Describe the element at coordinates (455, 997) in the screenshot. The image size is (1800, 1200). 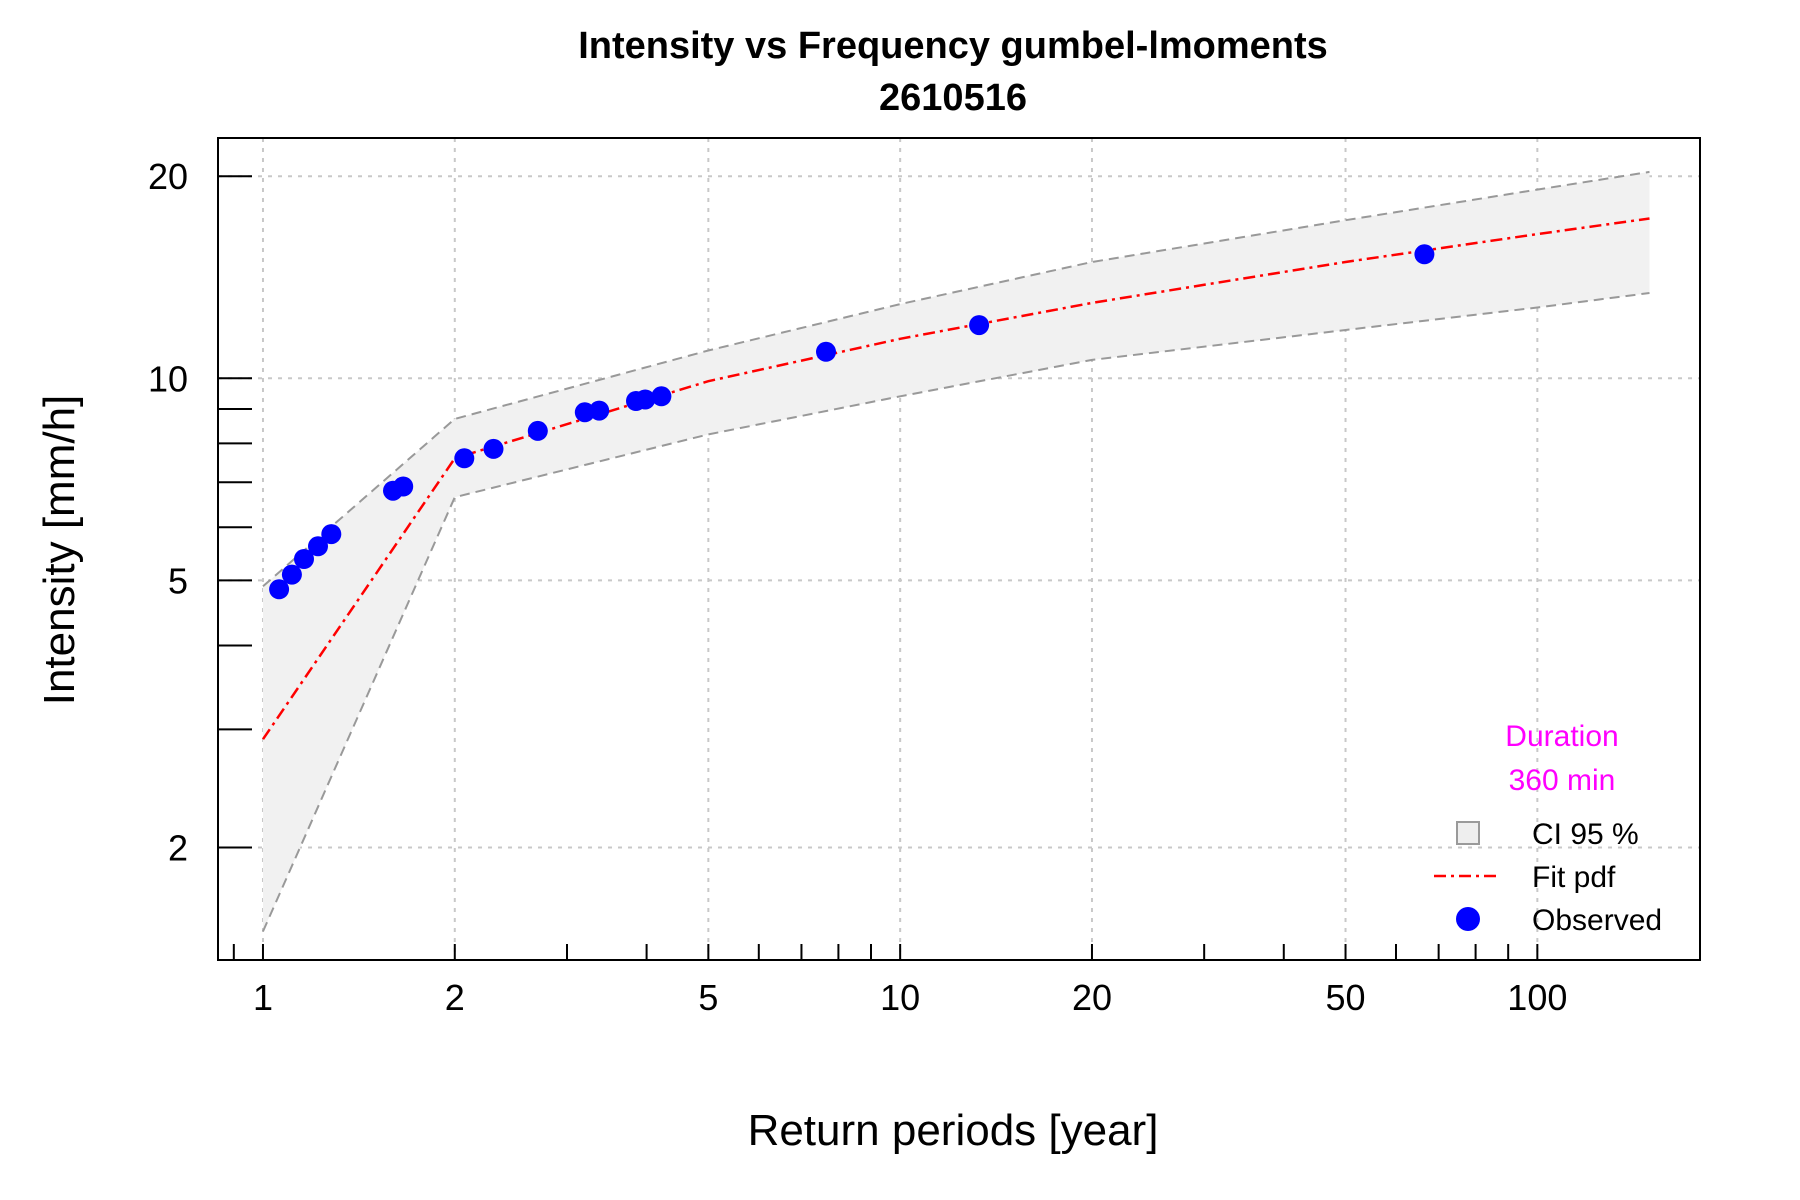
I see `x-tick-label: 2` at that location.